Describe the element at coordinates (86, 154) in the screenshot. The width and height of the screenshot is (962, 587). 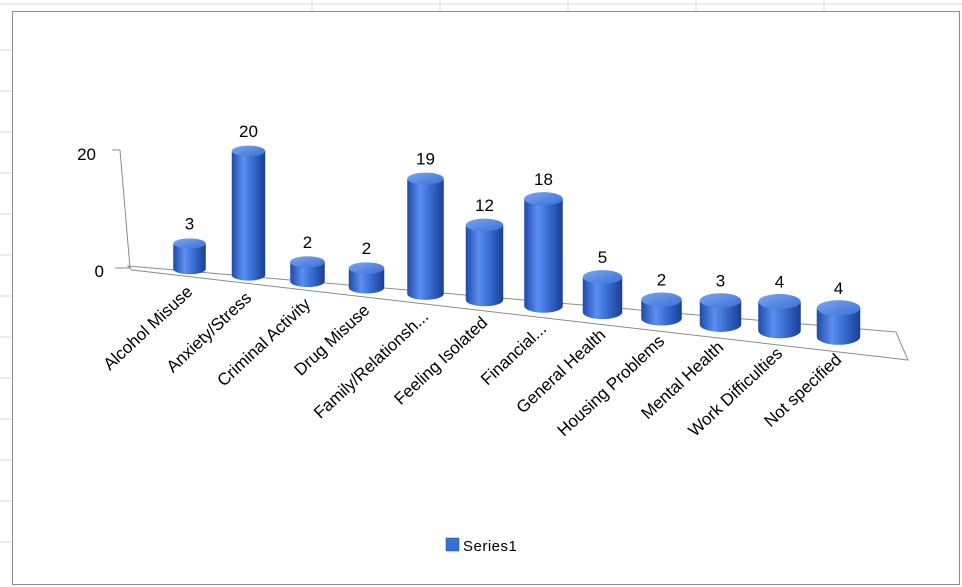
I see `y-tick-label: 20` at that location.